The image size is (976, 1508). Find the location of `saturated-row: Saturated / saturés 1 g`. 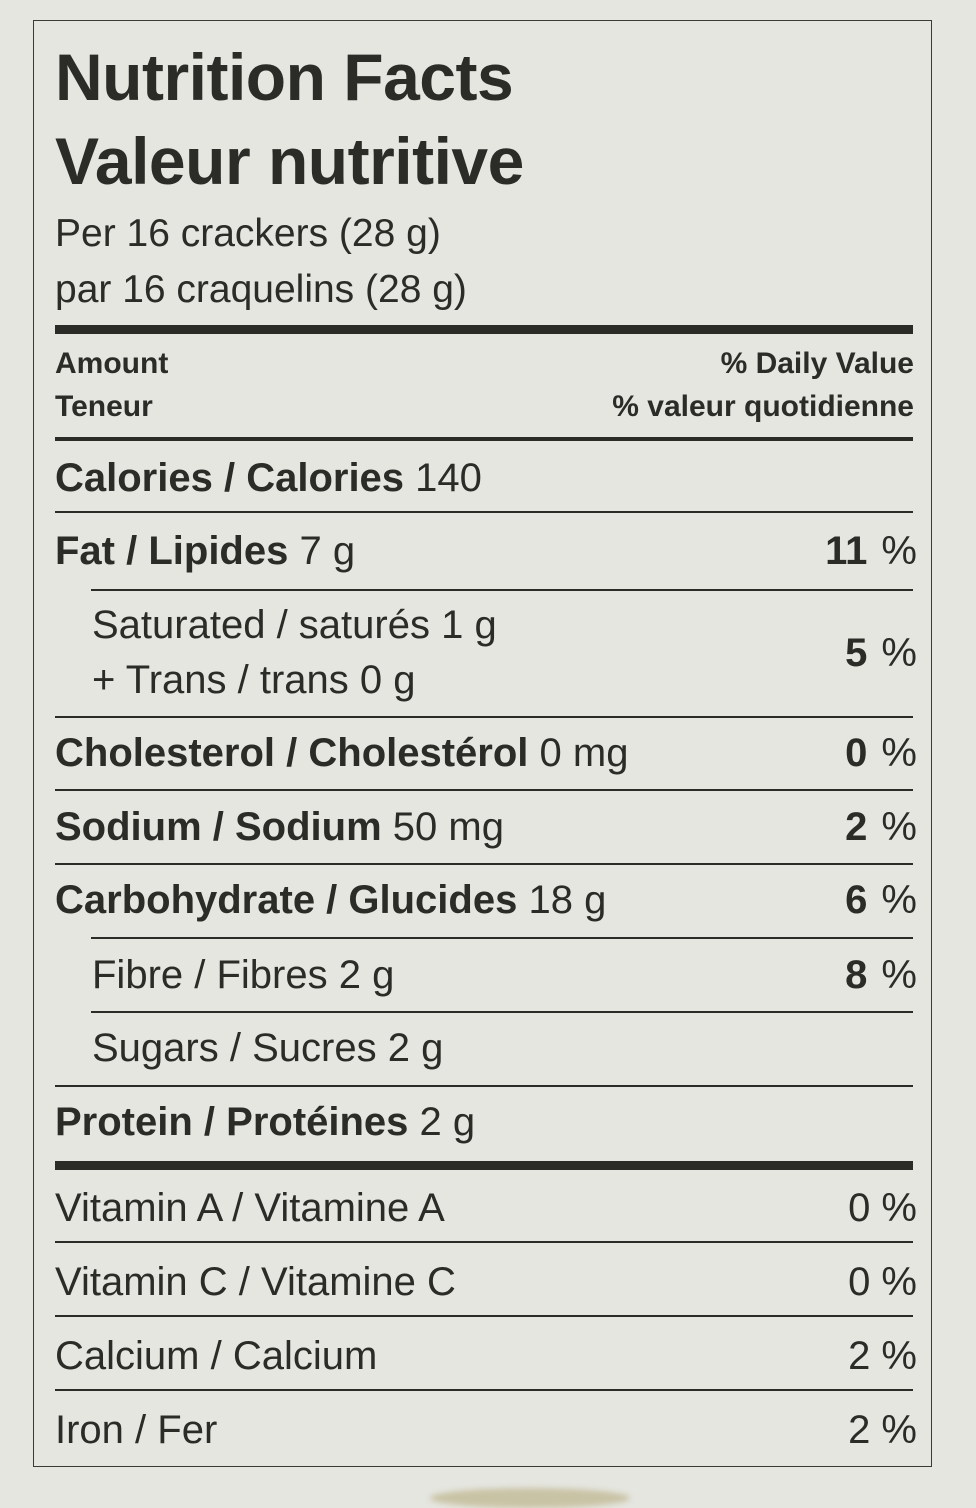

saturated-row: Saturated / saturés 1 g is located at coordinates (294, 625).